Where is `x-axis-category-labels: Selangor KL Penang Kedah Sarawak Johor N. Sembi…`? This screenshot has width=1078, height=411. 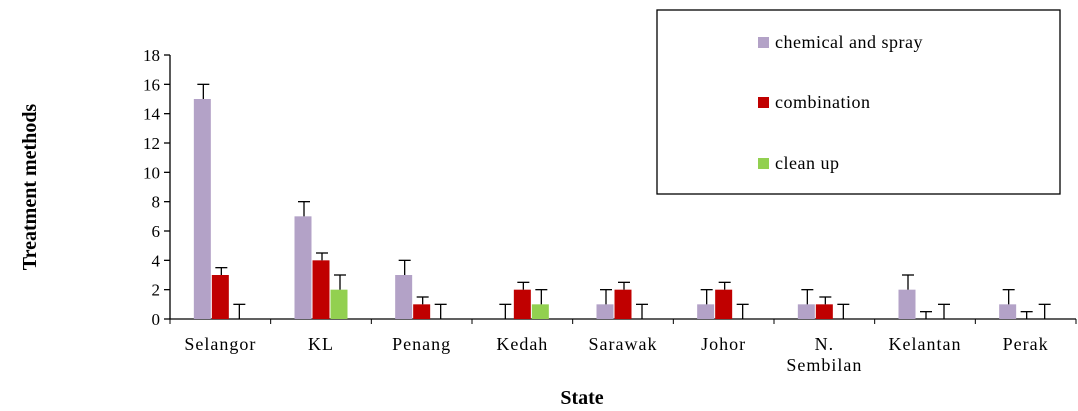 x-axis-category-labels: Selangor KL Penang Kedah Sarawak Johor N. Sembi… is located at coordinates (623, 347).